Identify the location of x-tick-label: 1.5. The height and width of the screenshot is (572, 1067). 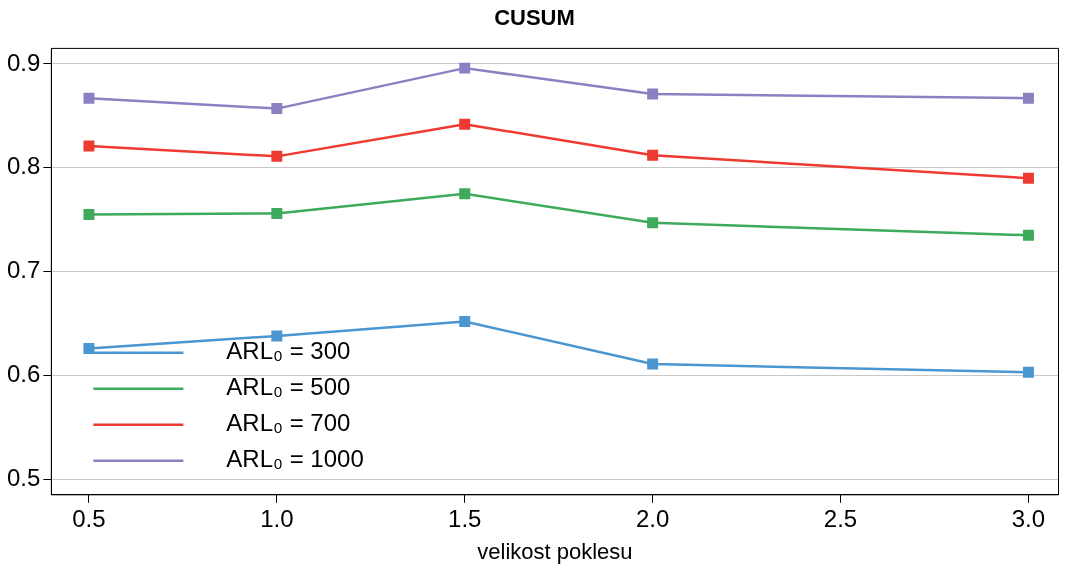
(465, 518).